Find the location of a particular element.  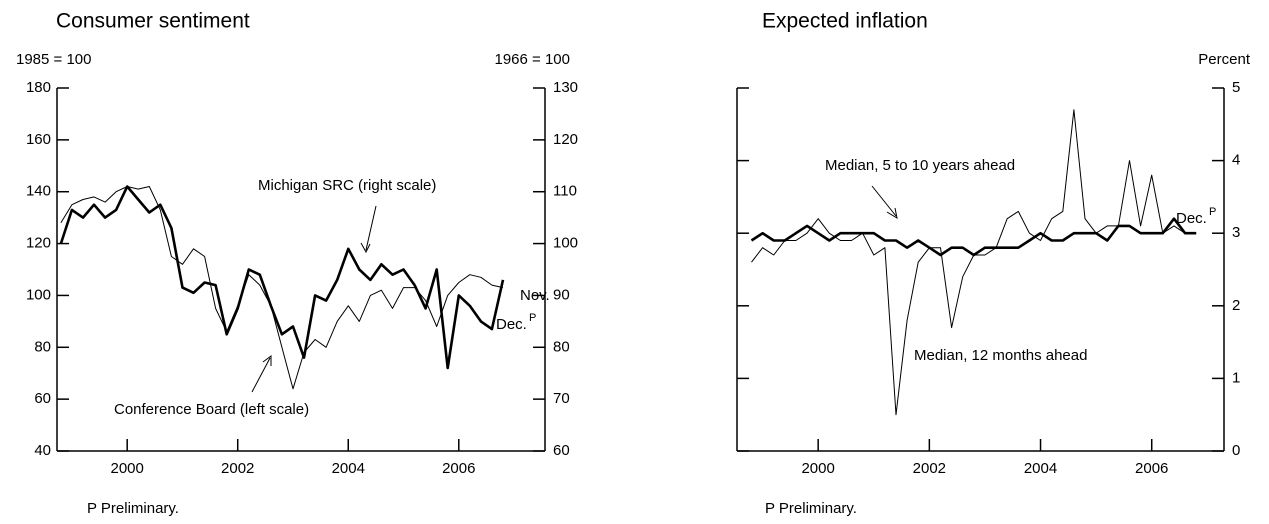

y2-tick-label: 60 is located at coordinates (561, 450).